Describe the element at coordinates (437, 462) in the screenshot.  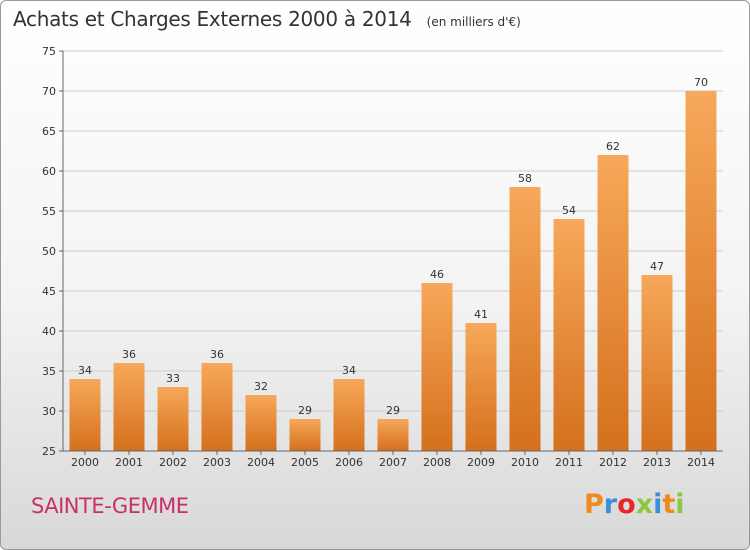
I see `x-tick-label: 2008` at that location.